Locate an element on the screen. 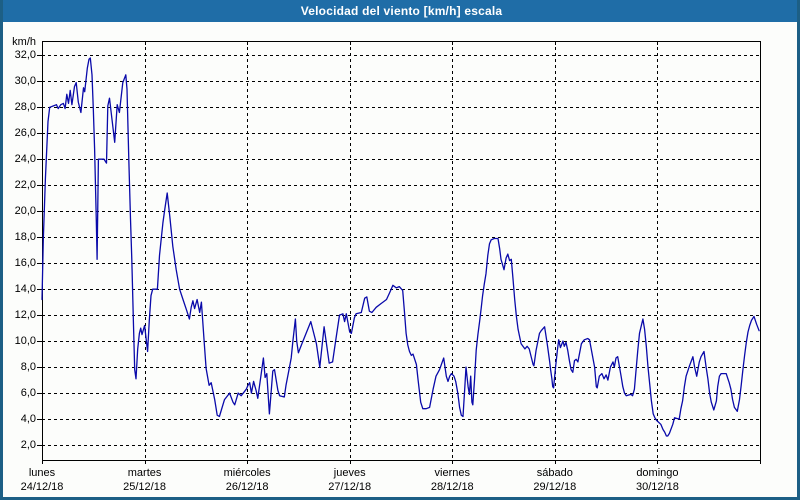  day-date: 30/12/18 is located at coordinates (657, 487).